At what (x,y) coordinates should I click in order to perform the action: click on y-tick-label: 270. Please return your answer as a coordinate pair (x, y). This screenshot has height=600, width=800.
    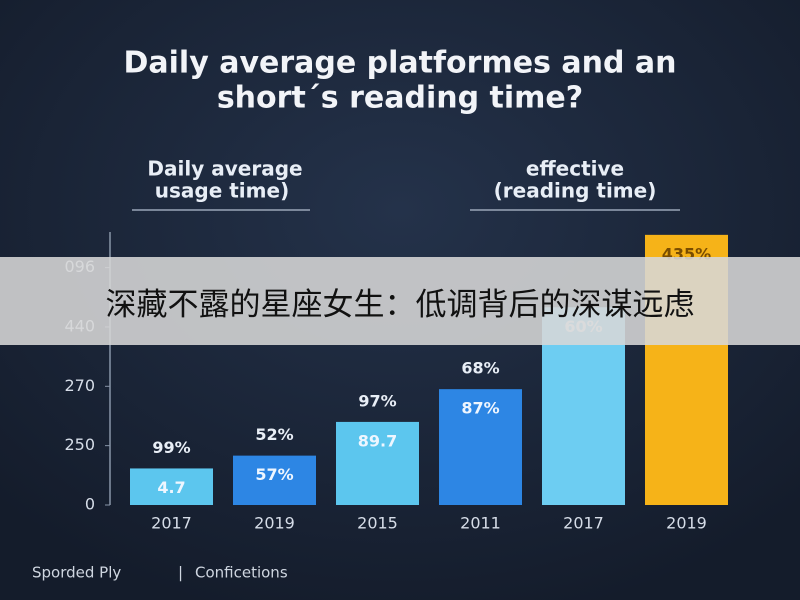
    Looking at the image, I should click on (79, 385).